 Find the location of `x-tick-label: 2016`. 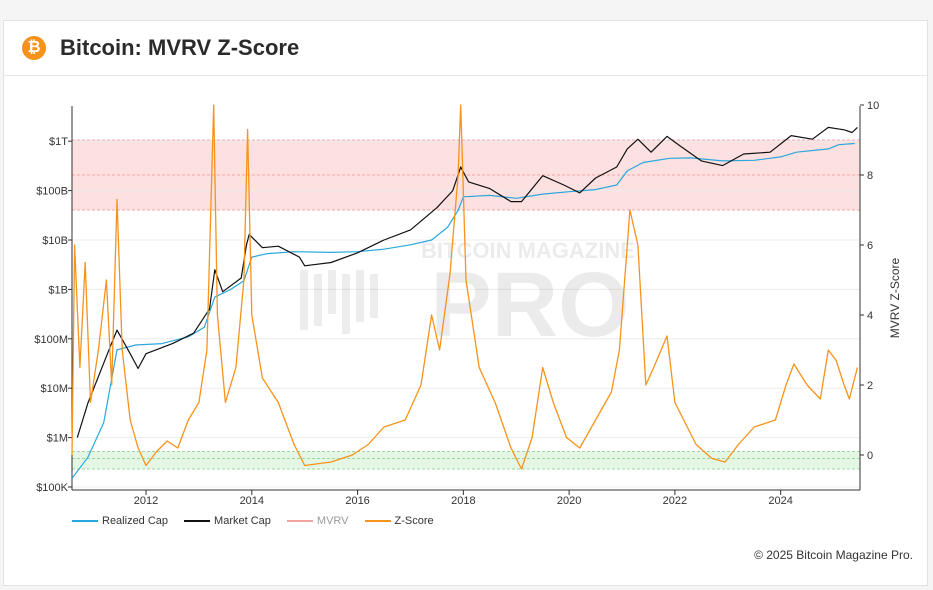

x-tick-label: 2016 is located at coordinates (357, 501).